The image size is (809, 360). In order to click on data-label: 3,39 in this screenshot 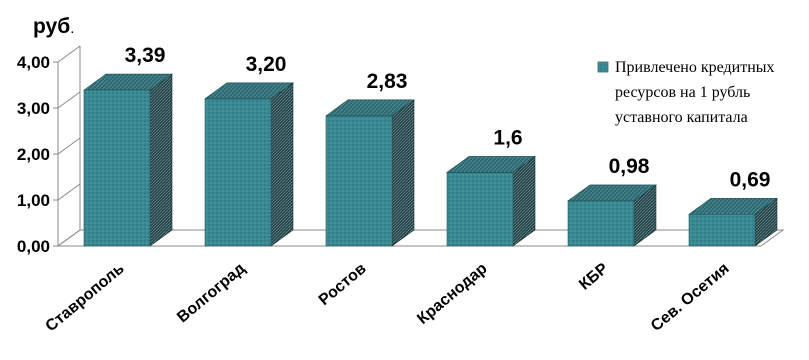, I will do `click(145, 55)`.